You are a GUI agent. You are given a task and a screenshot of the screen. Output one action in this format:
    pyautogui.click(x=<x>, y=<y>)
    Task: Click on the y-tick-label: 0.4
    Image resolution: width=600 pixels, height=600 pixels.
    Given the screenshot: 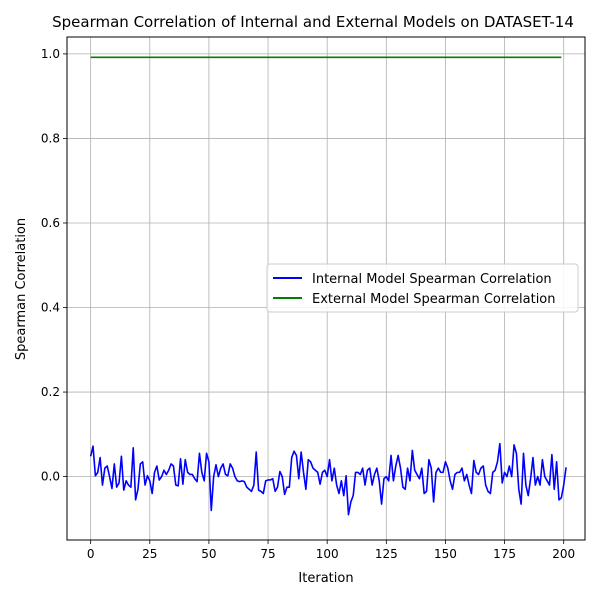 What is the action you would take?
    pyautogui.click(x=50, y=308)
    